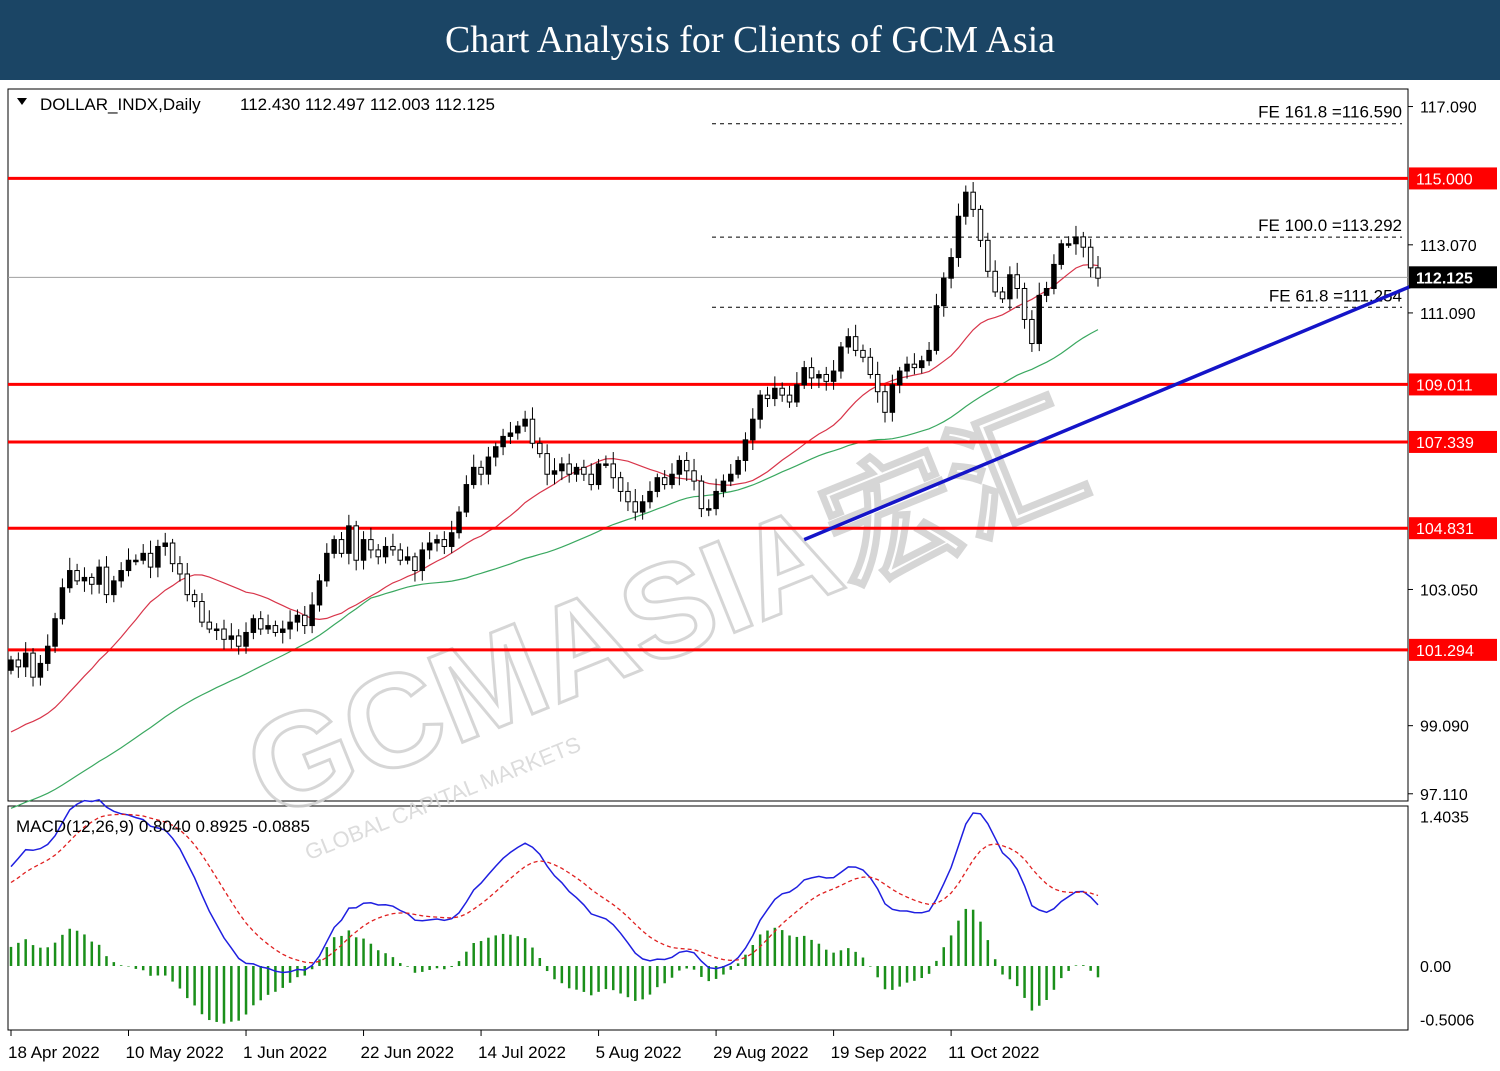  Describe the element at coordinates (1330, 112) in the screenshot. I see `fibo-label: FE 161.8 =116.590` at that location.